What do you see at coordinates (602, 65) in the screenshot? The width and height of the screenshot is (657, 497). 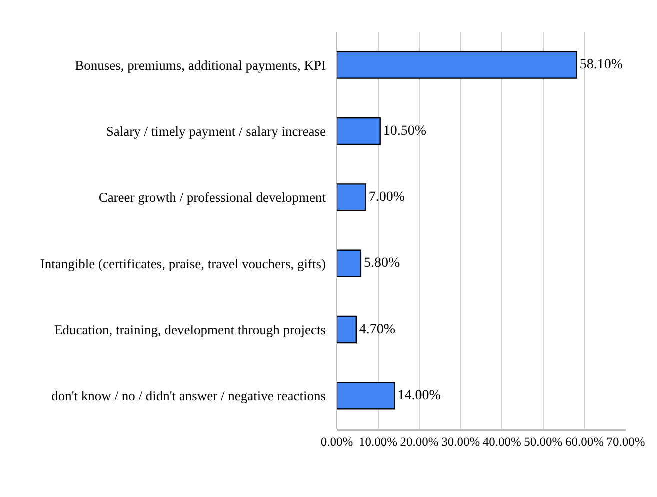 I see `data-label: 58.10%` at bounding box center [602, 65].